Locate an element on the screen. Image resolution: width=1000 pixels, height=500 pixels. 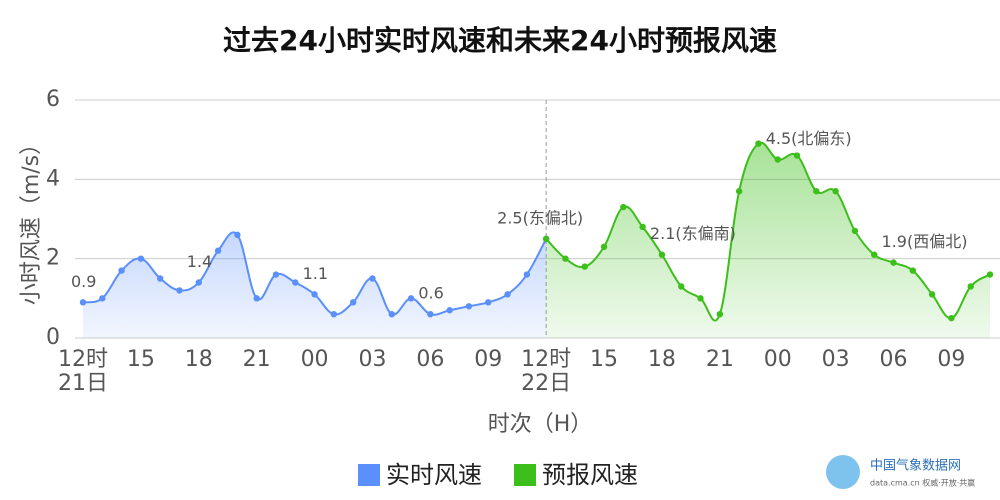
chart-title: 过去24小时实时风速和未来24小时预报风速 is located at coordinates (500, 40).